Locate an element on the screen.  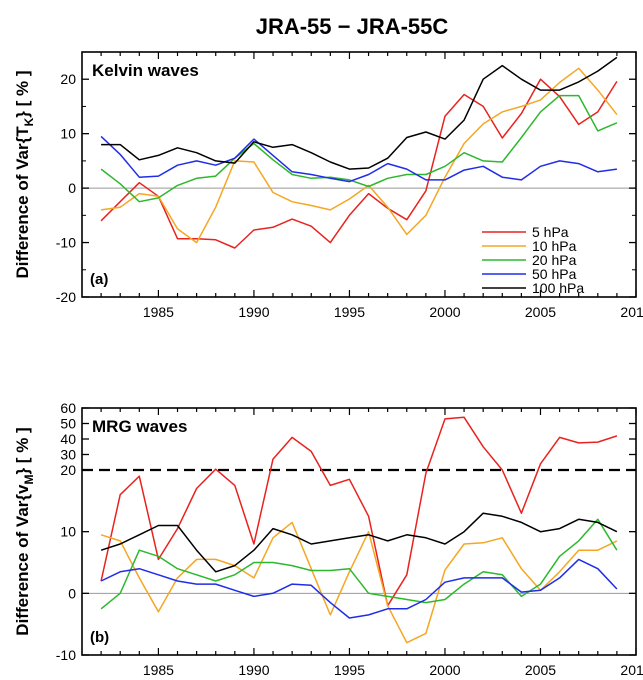
panel-title: MRG waves is located at coordinates (139, 426).